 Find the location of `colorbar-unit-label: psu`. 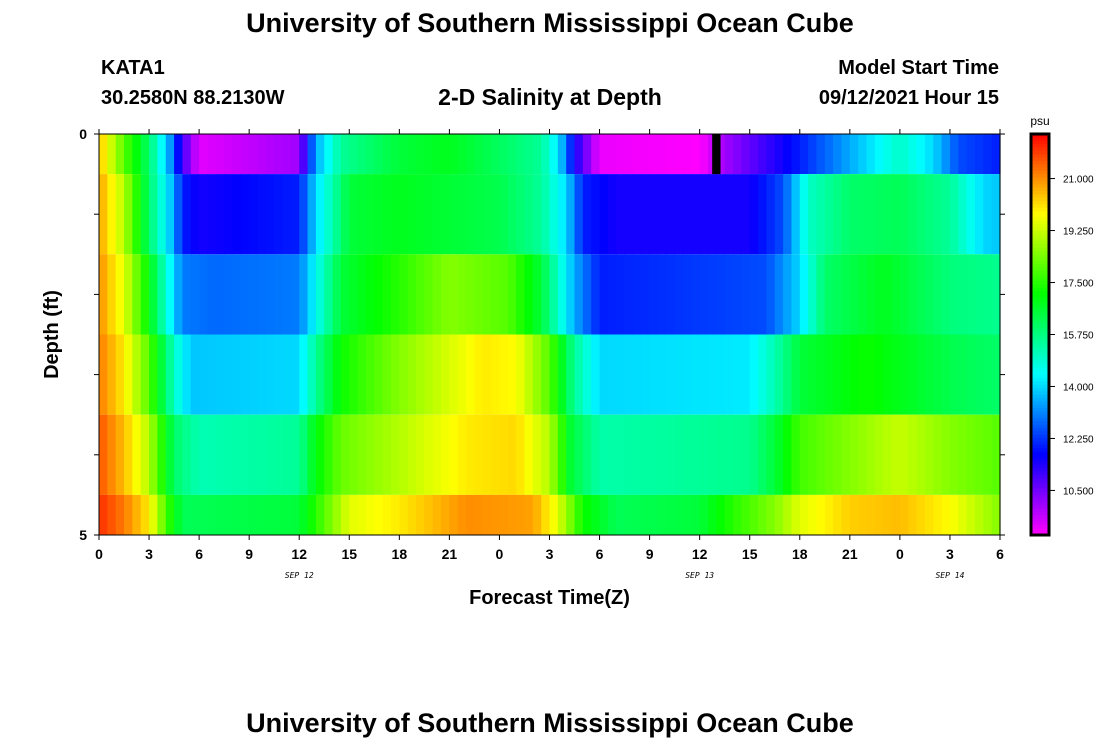

colorbar-unit-label: psu is located at coordinates (1039, 121).